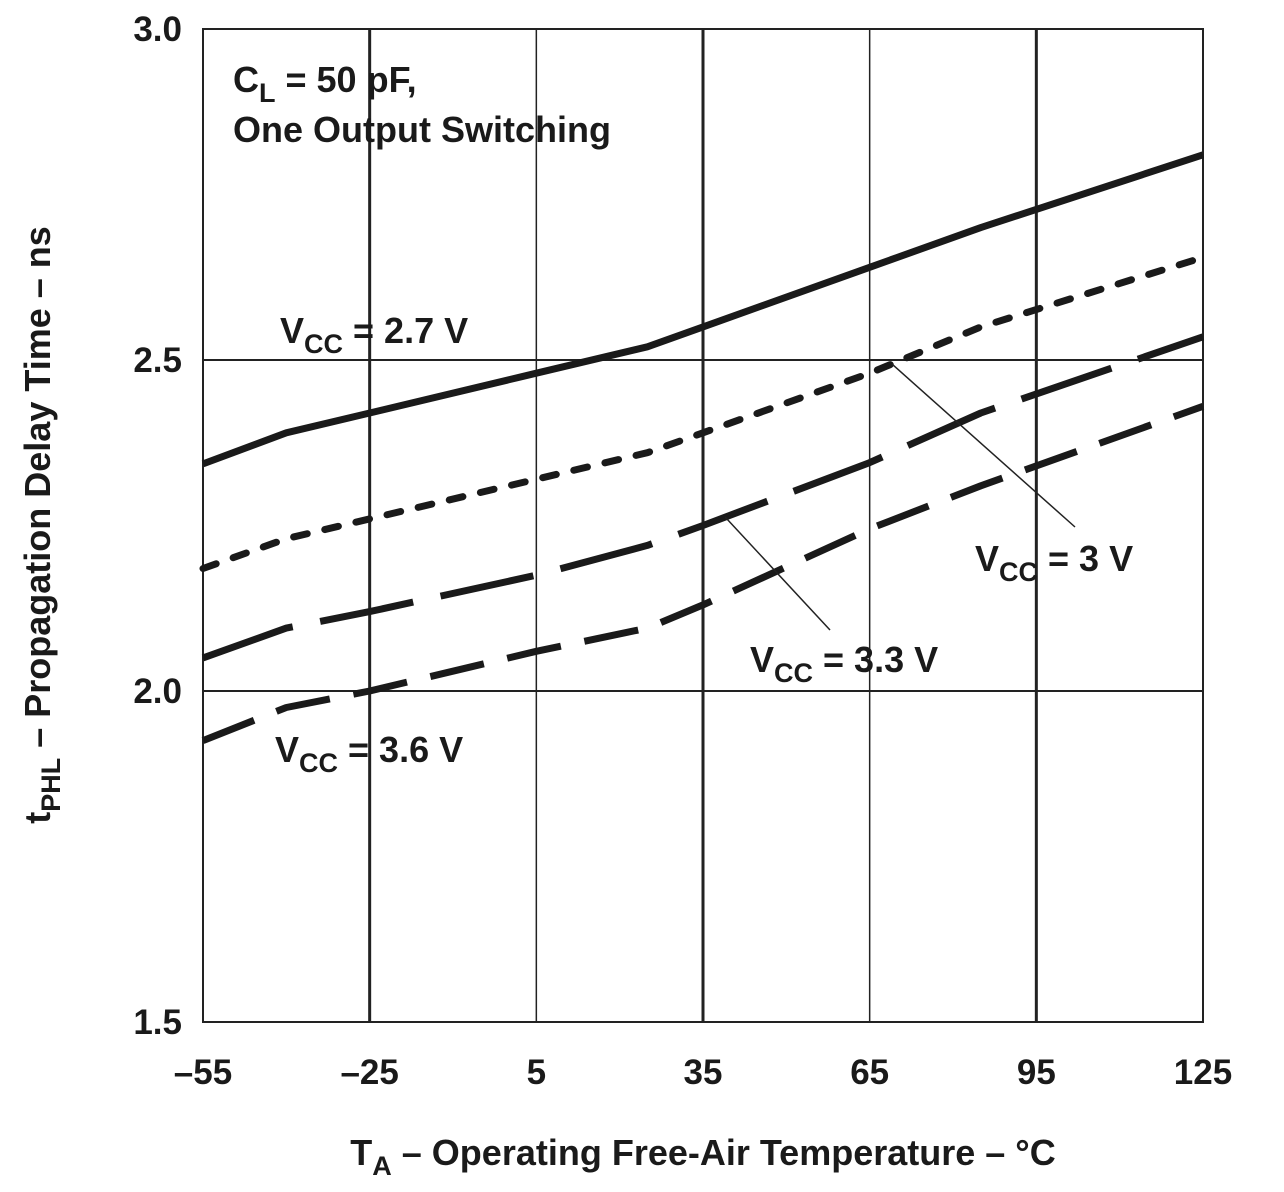 Image resolution: width=1284 pixels, height=1192 pixels. Describe the element at coordinates (869, 1072) in the screenshot. I see `x-tick-label: 65` at that location.